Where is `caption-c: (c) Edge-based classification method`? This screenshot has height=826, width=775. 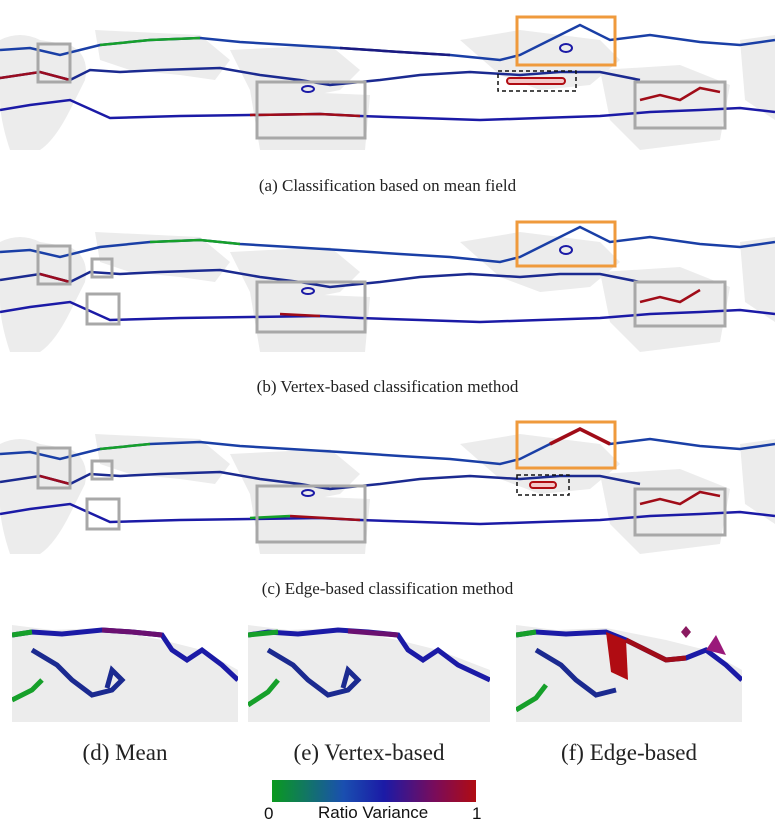
caption-c: (c) Edge-based classification method is located at coordinates (387, 588).